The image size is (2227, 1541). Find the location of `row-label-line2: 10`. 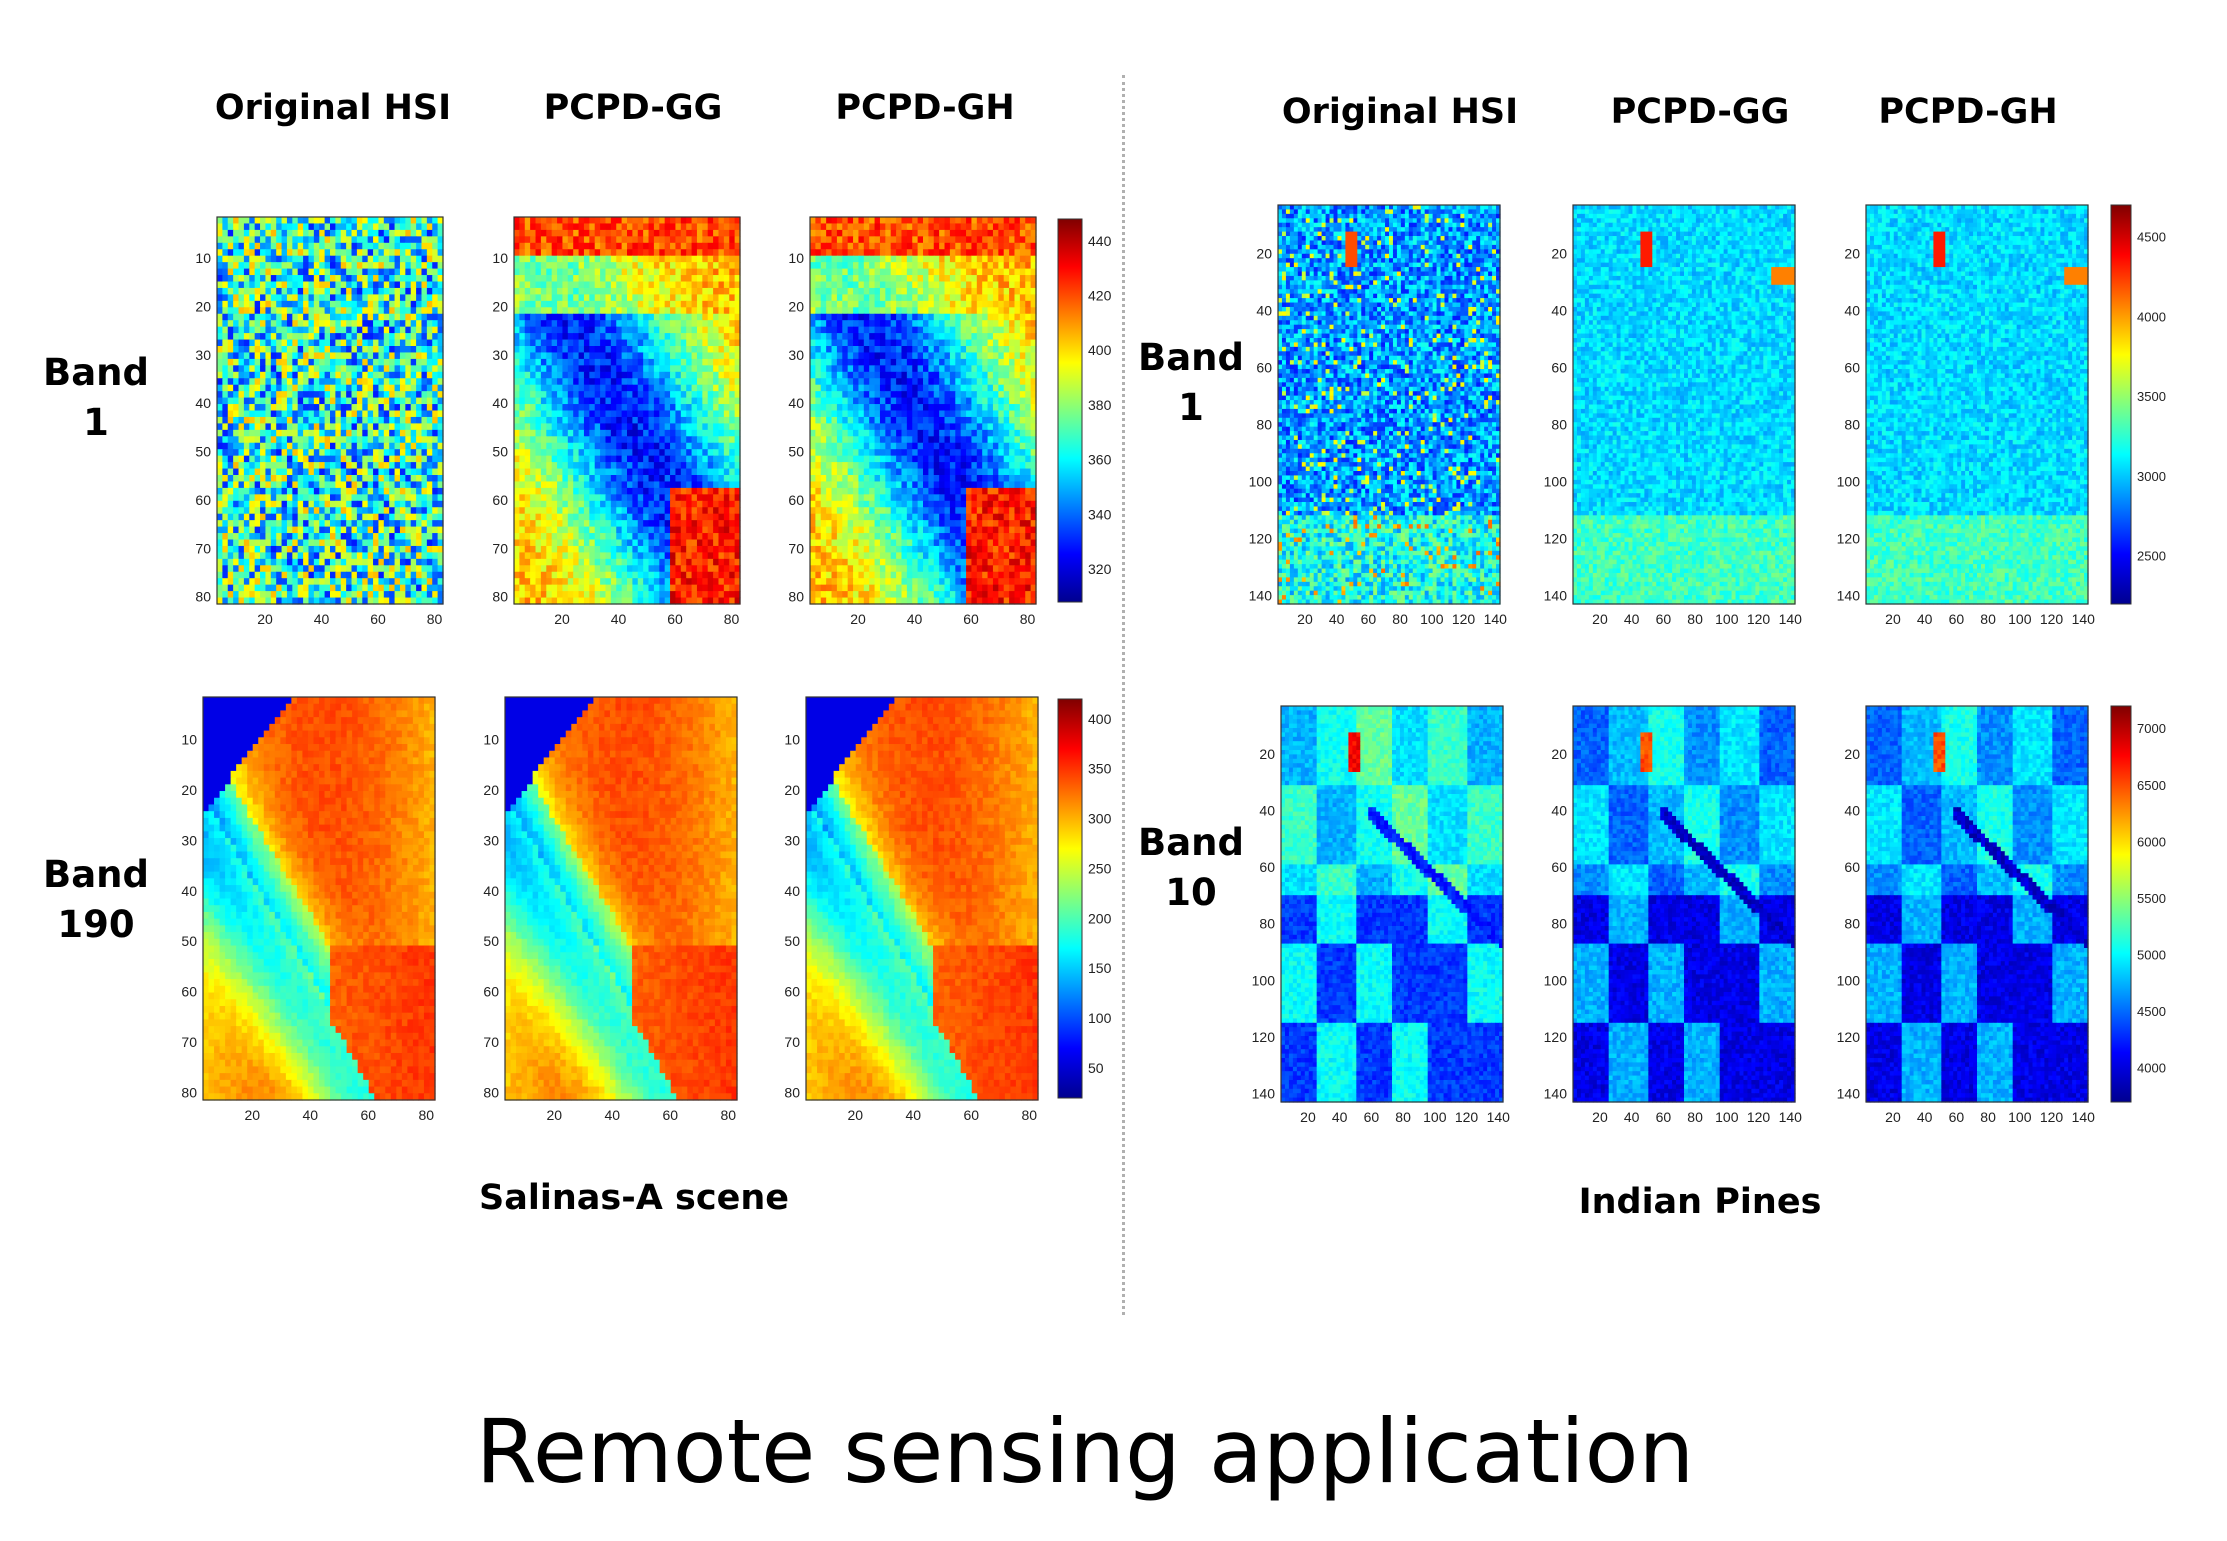

row-label-line2: 10 is located at coordinates (1191, 893).